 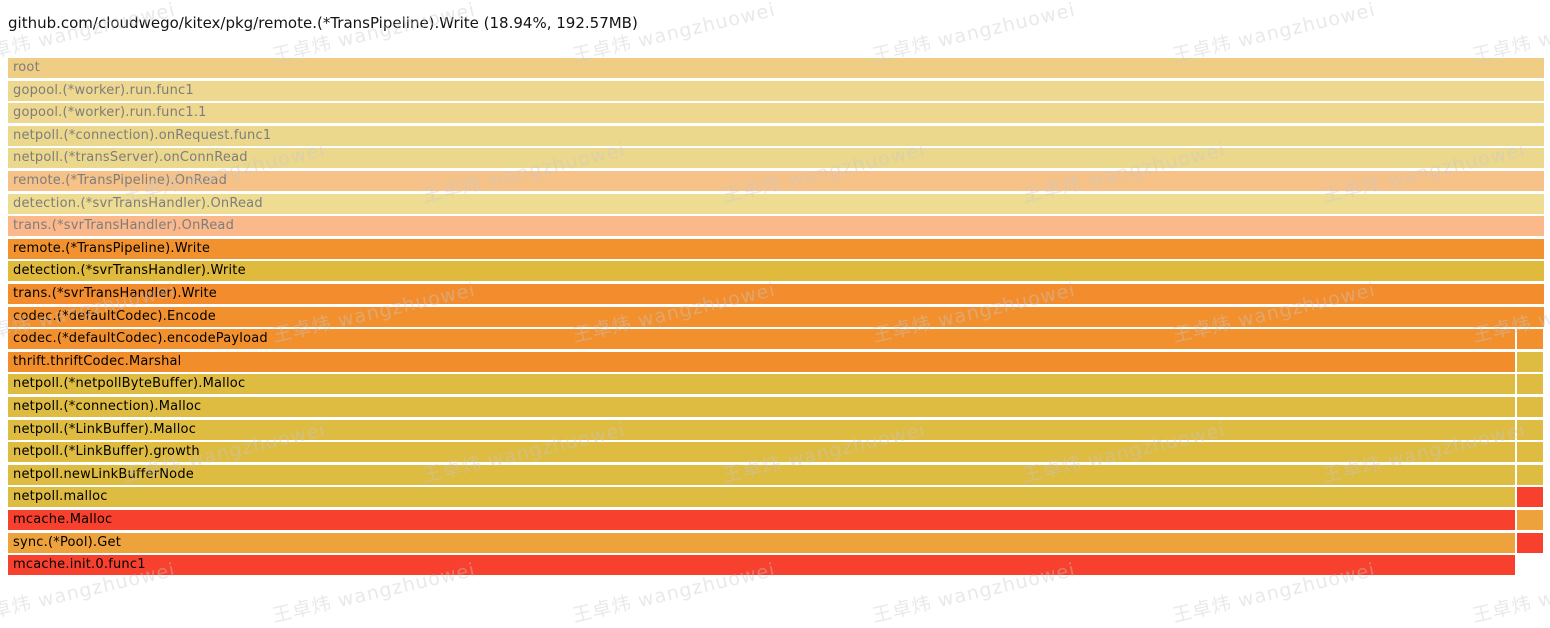 What do you see at coordinates (67, 542) in the screenshot?
I see `flame-frame-label: sync.(*Pool).Get` at bounding box center [67, 542].